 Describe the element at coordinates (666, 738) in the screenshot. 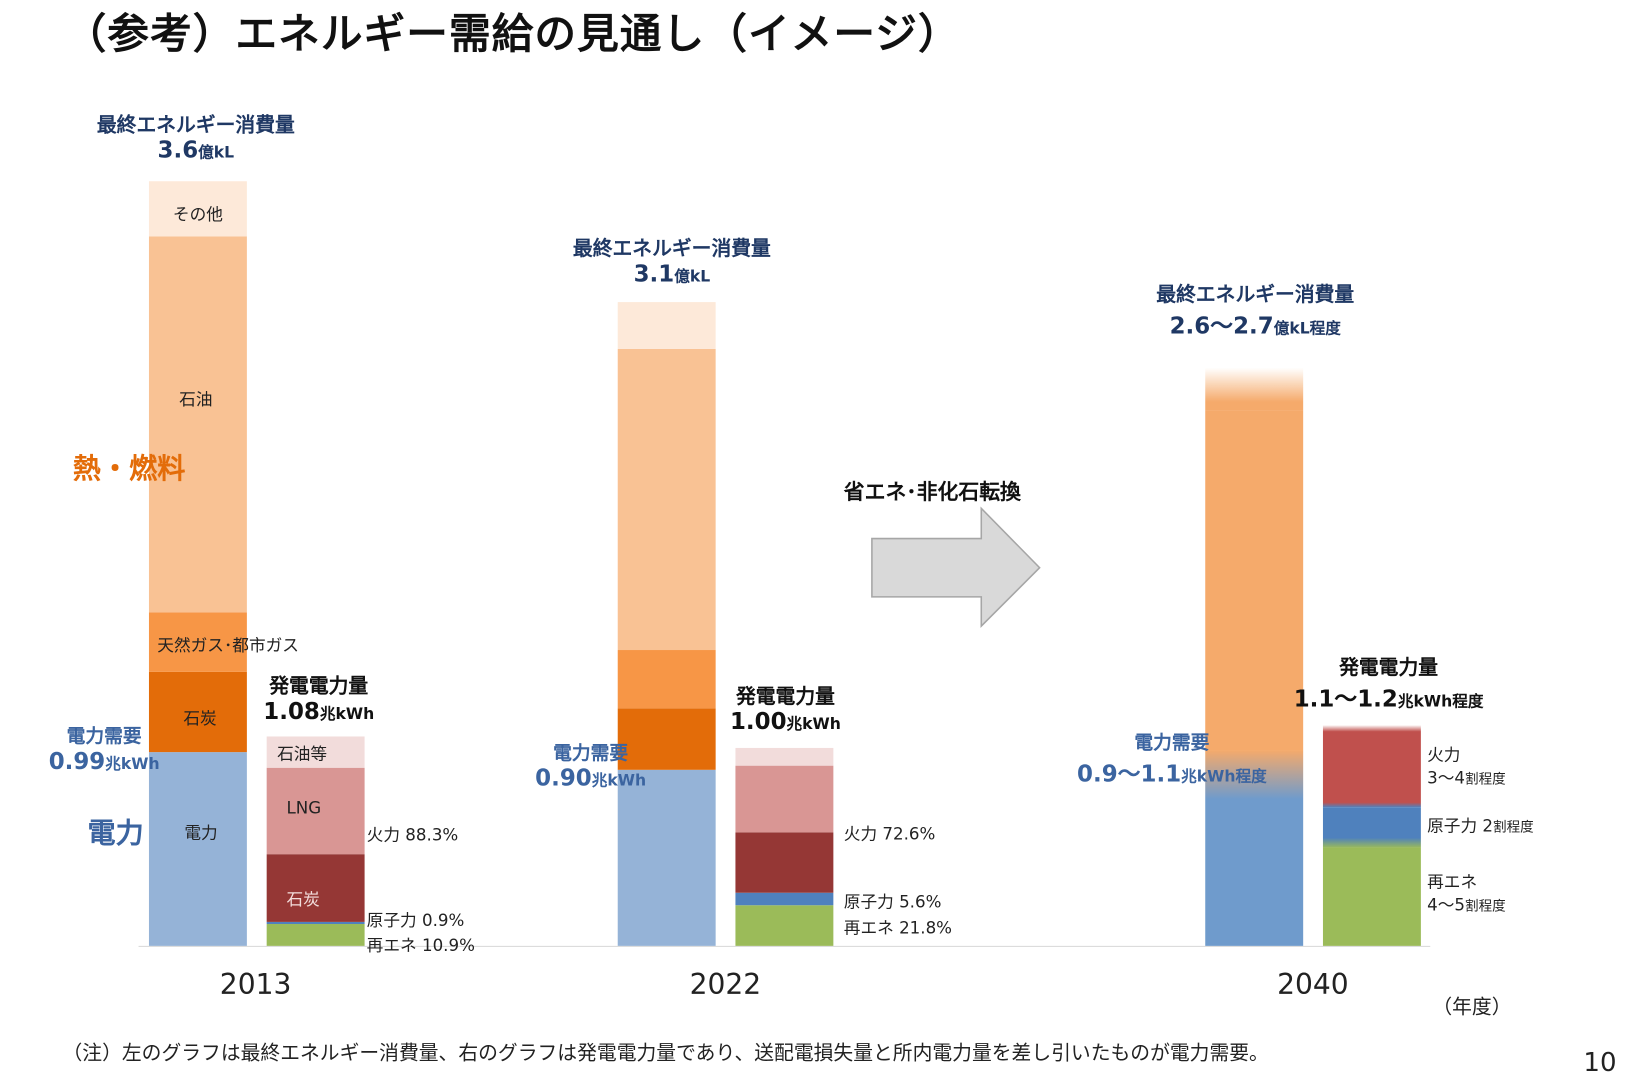

I see `energy-bar-coal-2022` at that location.